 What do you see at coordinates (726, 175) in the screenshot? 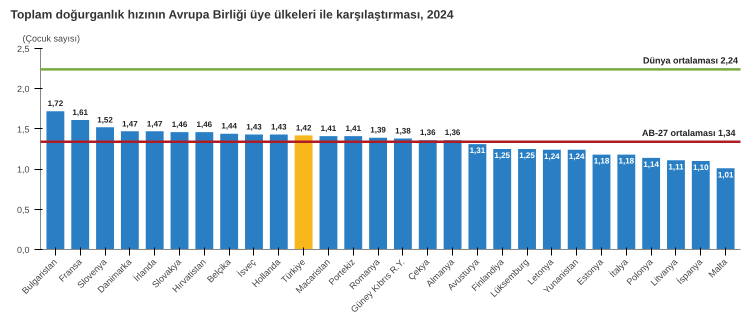
I see `data-label: 1,01` at bounding box center [726, 175].